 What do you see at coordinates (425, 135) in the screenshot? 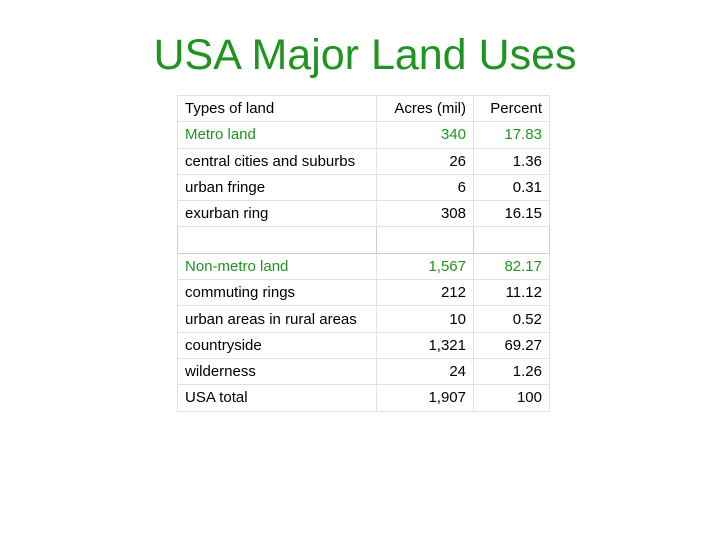
I see `acres-cell: 340` at bounding box center [425, 135].